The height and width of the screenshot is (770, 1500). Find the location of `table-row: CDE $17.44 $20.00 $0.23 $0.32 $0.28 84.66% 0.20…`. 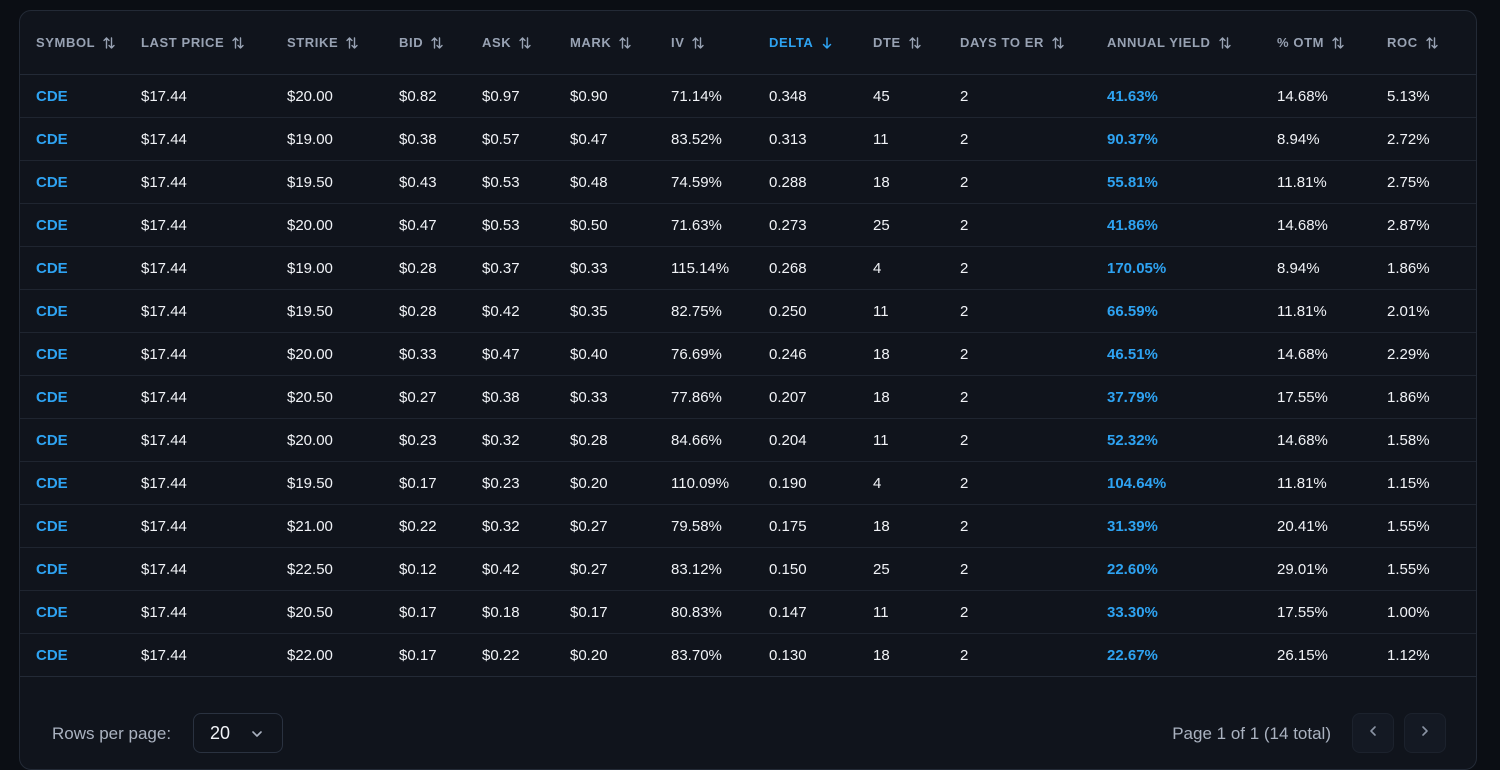

table-row: CDE $17.44 $20.00 $0.23 $0.32 $0.28 84.66% 0.20… is located at coordinates (748, 440).